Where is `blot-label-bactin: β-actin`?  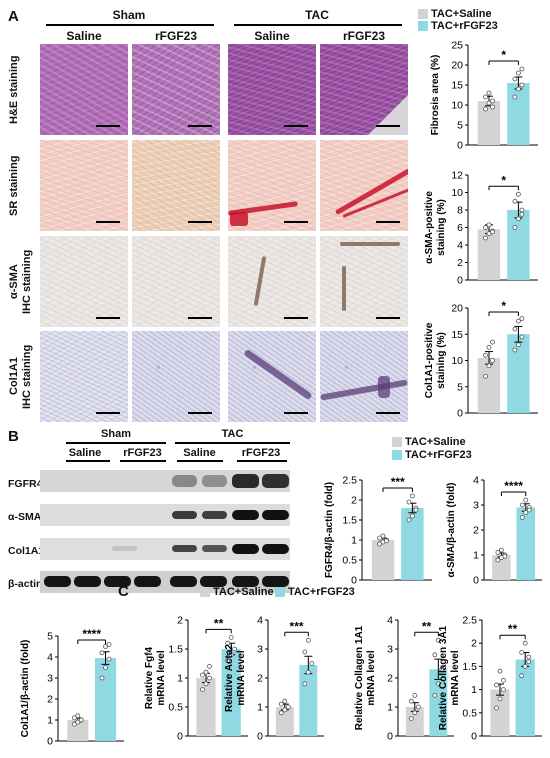 blot-label-bactin: β-actin is located at coordinates (25, 584).